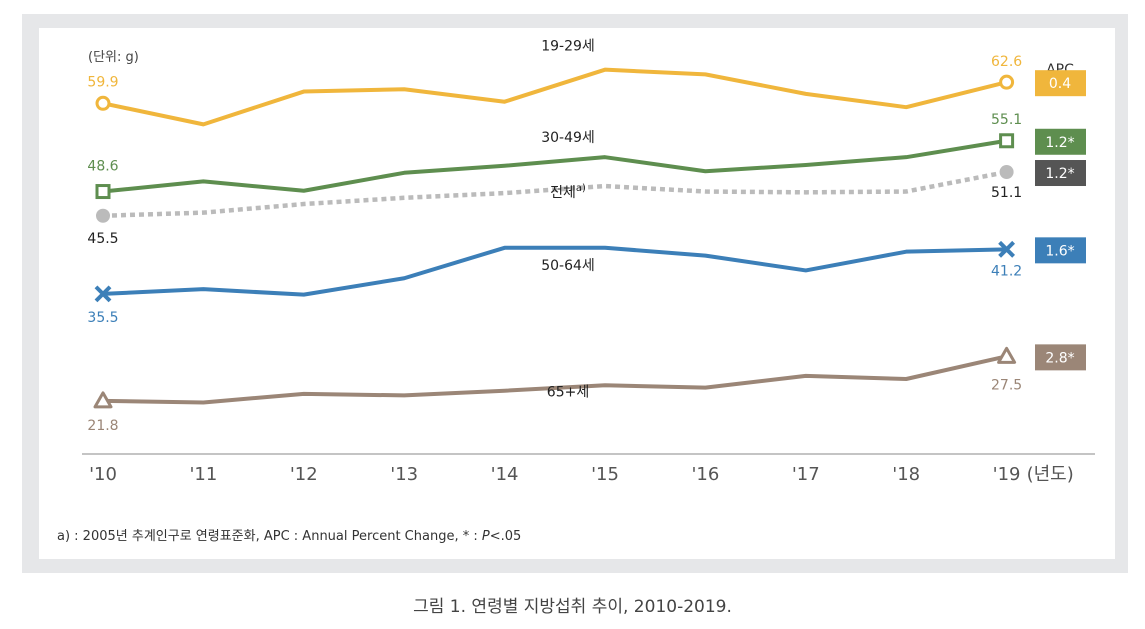  Describe the element at coordinates (572, 607) in the screenshot. I see `figure-caption: 그림 1. 연령별 지방섭취 추이, 2010-2019.` at that location.